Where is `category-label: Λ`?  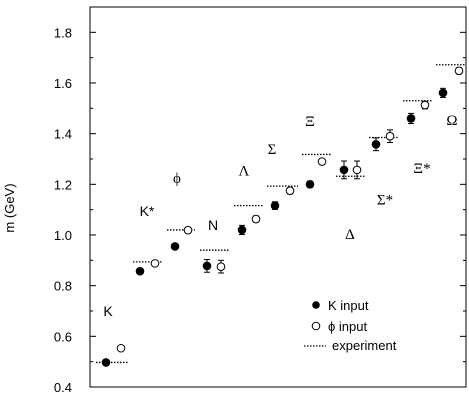 category-label: Λ is located at coordinates (244, 171).